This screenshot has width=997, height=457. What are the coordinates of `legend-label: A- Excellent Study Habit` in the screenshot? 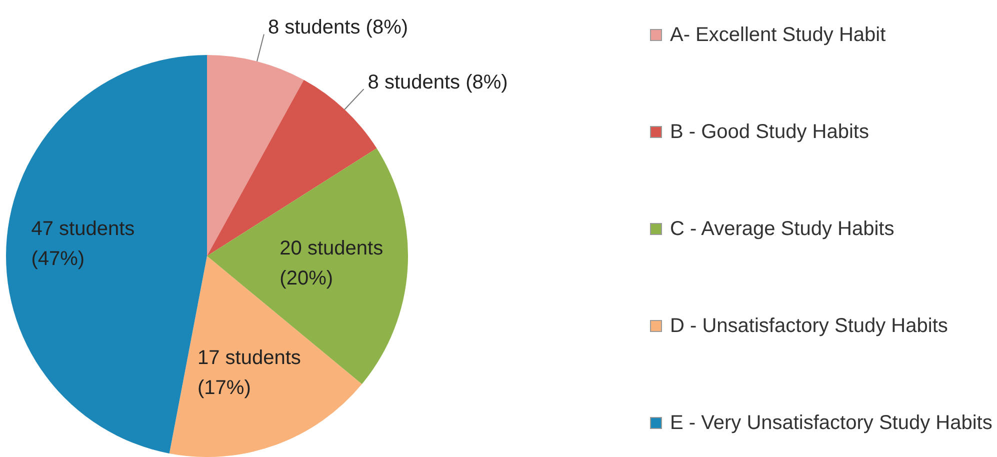 It's located at (778, 35).